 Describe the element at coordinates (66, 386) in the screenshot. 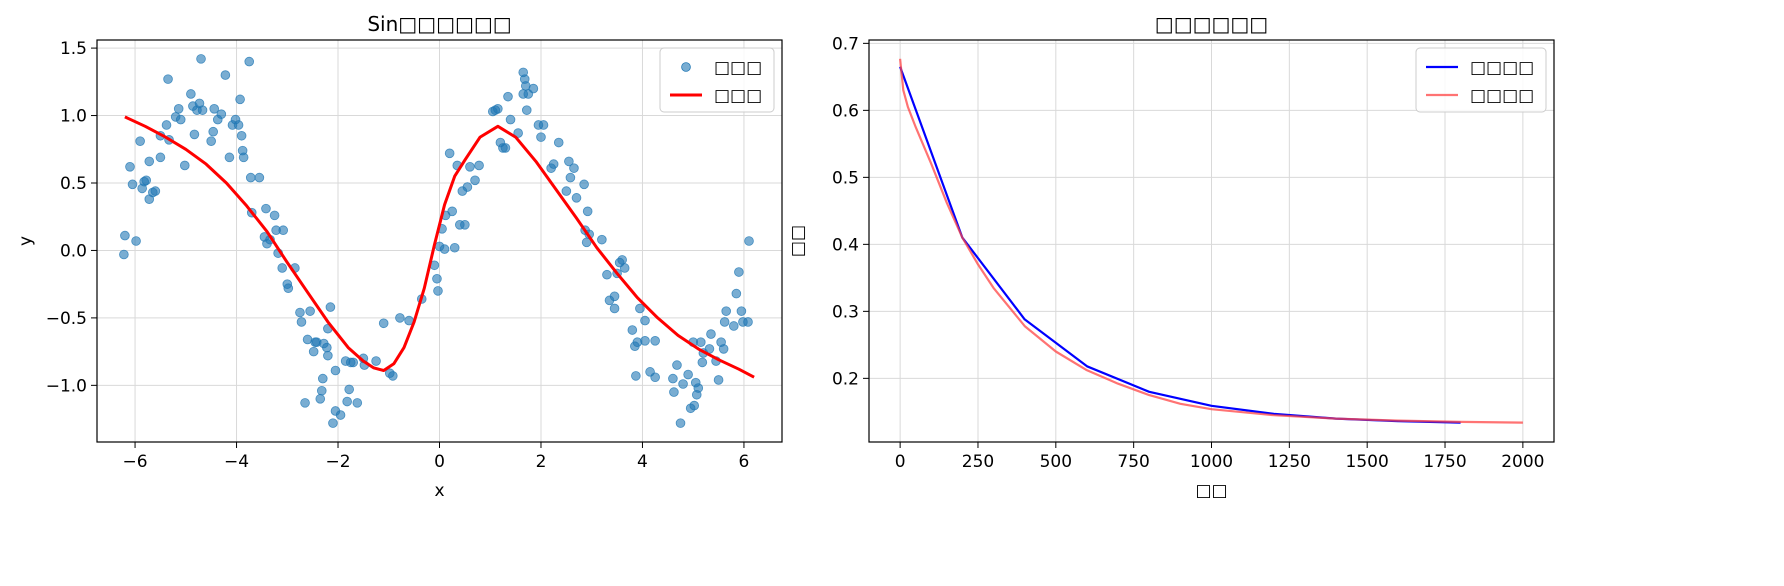

I see `y-tick-label: −1.0` at that location.